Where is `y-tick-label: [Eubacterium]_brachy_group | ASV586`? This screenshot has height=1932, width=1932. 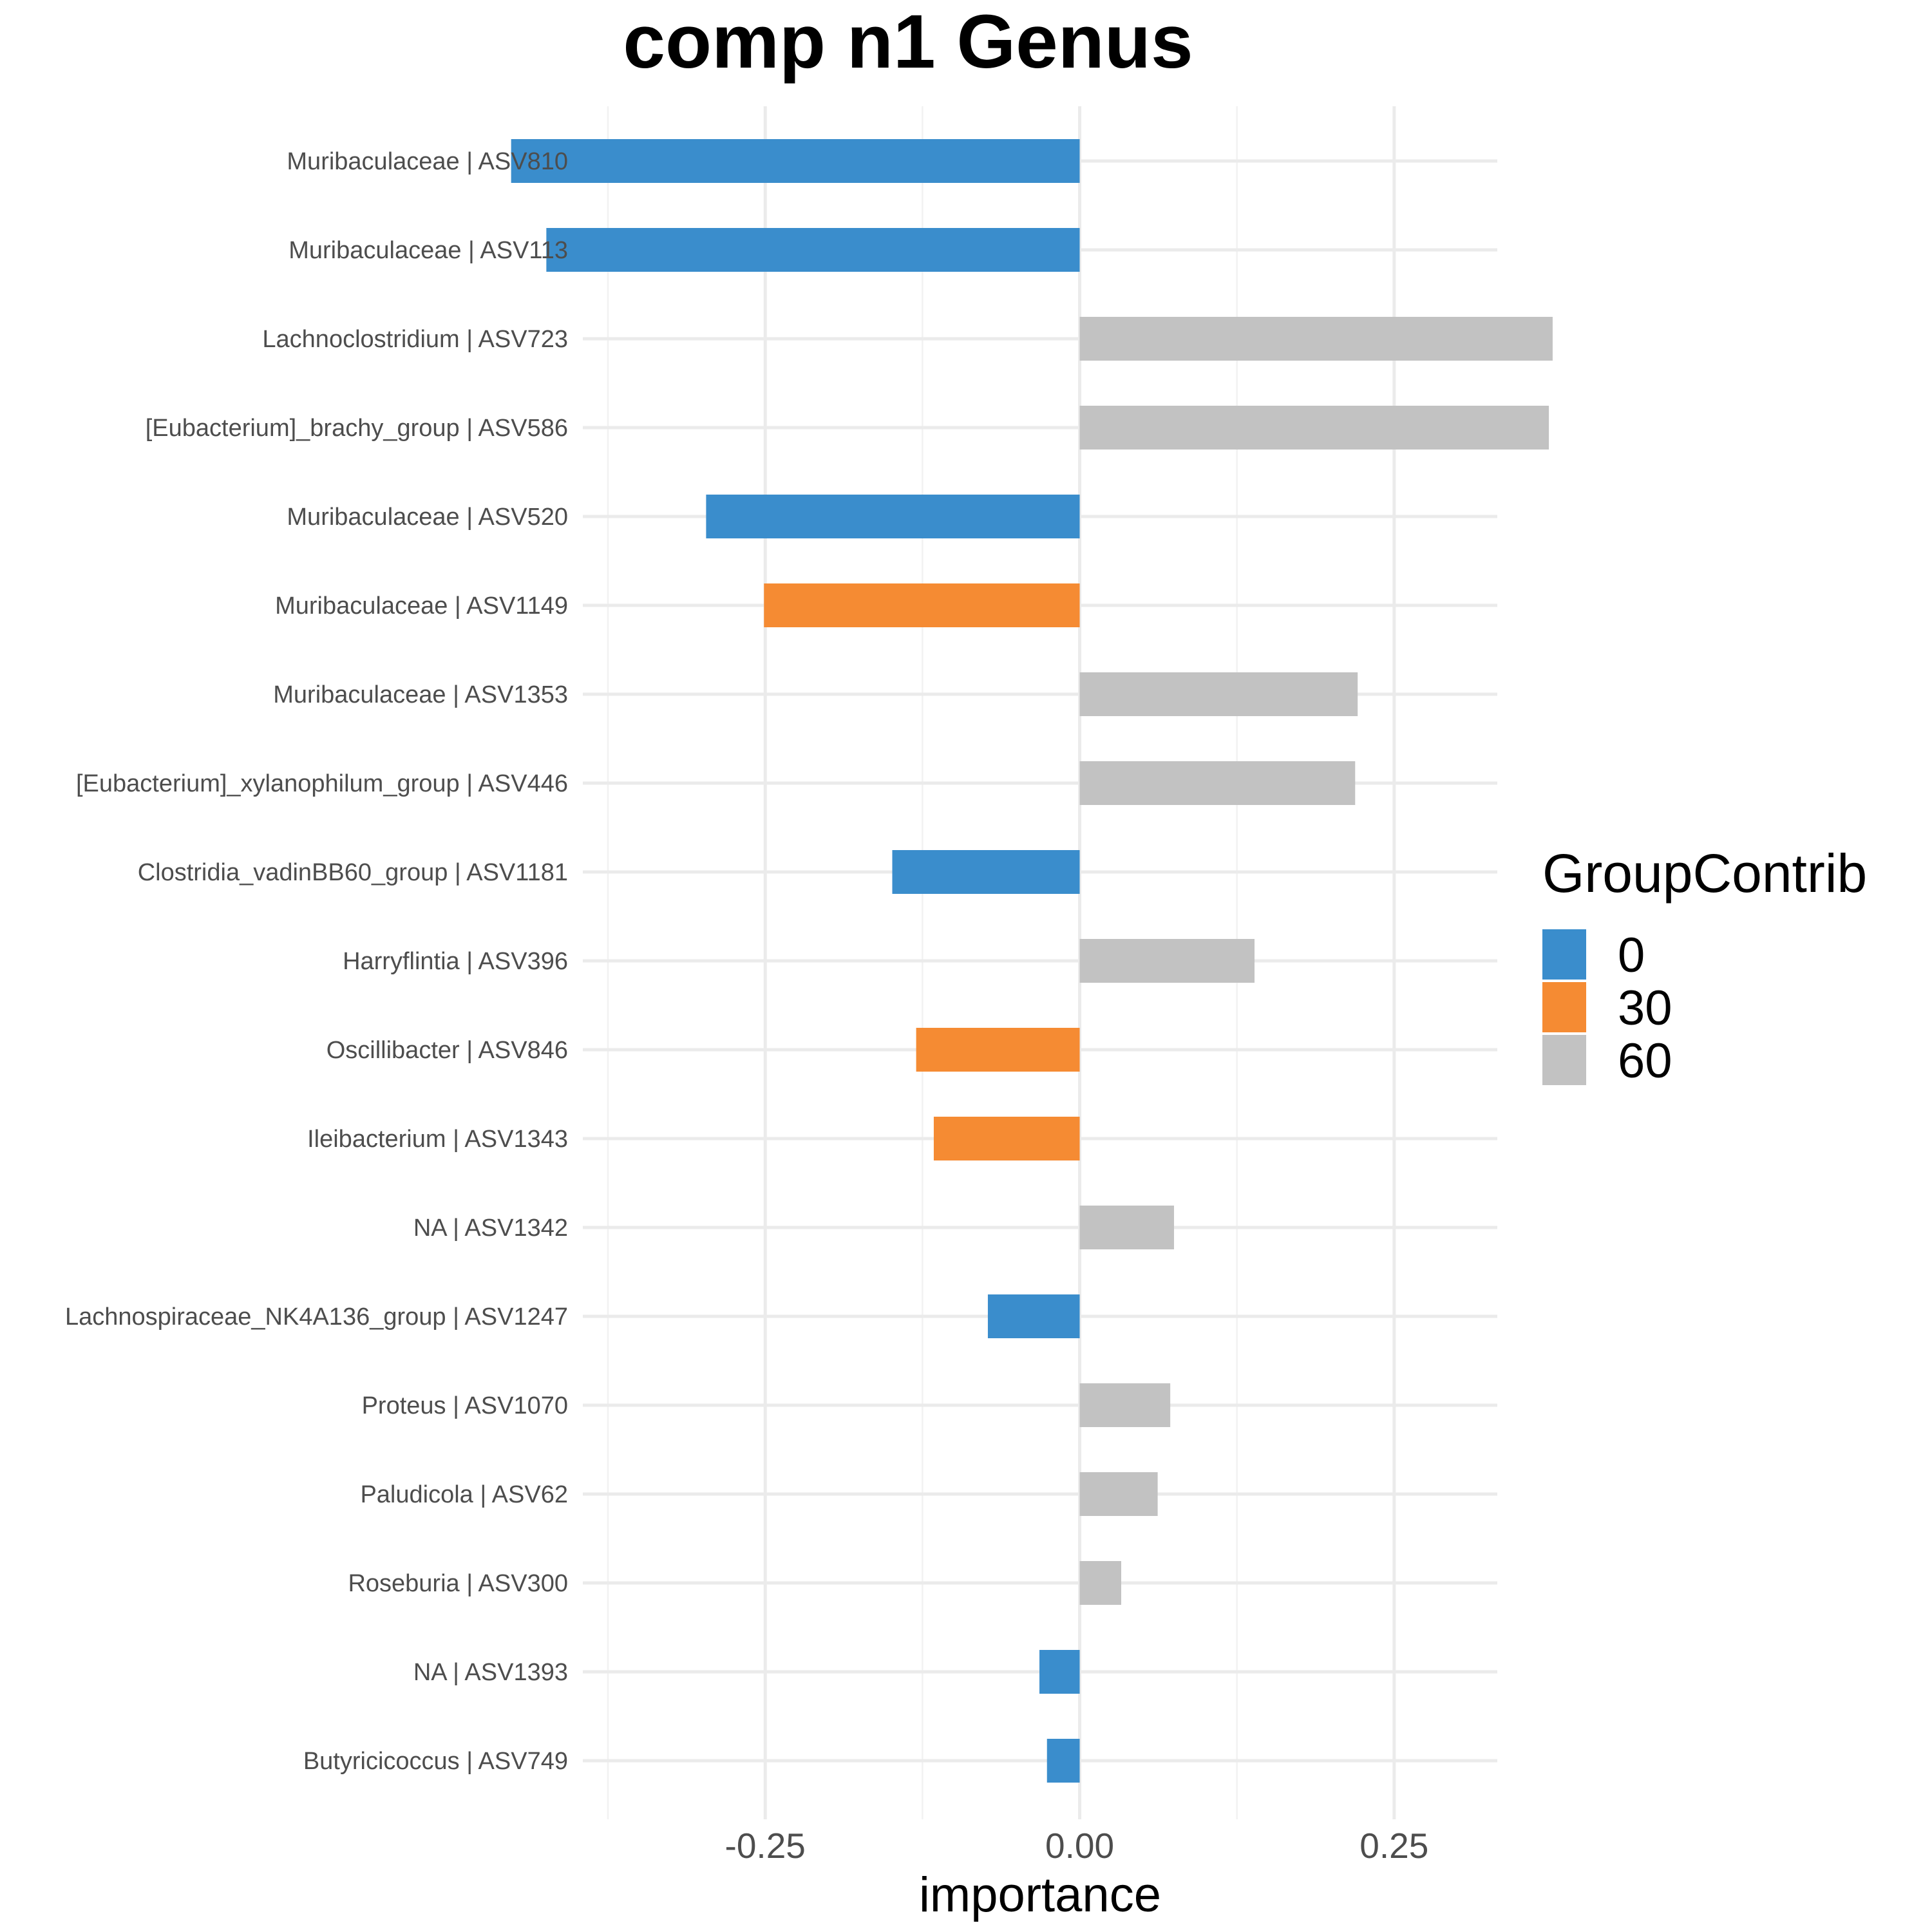 y-tick-label: [Eubacterium]_brachy_group | ASV586 is located at coordinates (357, 429).